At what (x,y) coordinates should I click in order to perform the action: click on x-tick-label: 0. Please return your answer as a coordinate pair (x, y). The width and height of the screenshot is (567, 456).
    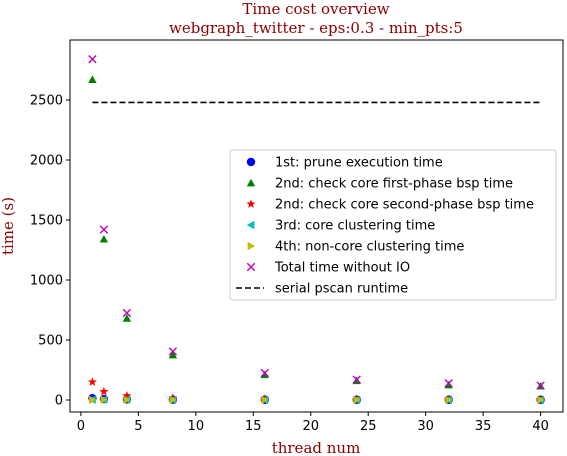
    Looking at the image, I should click on (81, 426).